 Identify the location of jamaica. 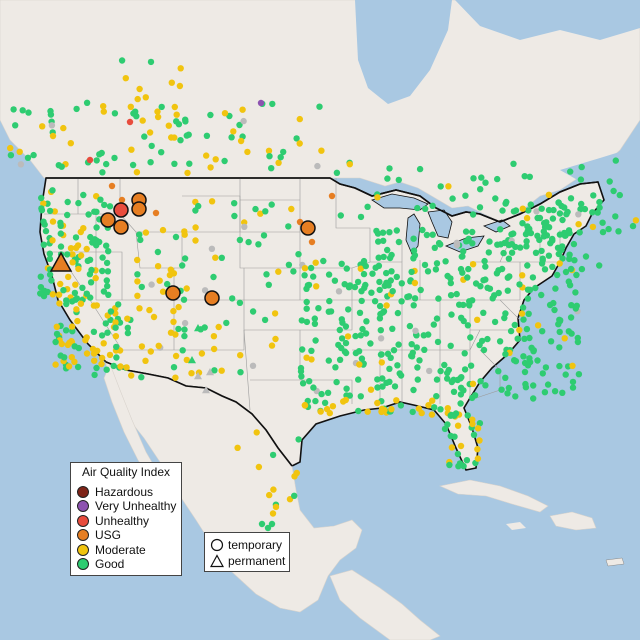
(516, 526).